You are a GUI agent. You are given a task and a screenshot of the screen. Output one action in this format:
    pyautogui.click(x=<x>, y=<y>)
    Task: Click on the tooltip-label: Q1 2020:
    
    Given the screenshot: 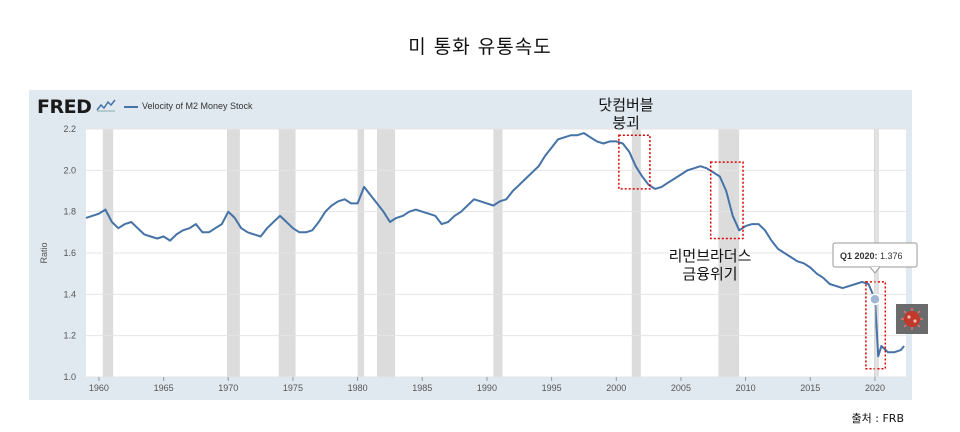 What is the action you would take?
    pyautogui.click(x=860, y=256)
    